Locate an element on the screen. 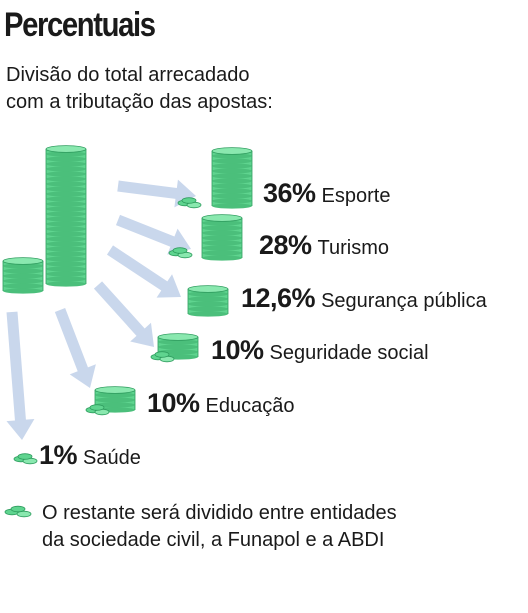  item-seguranca-publica: 12,6% Segurança pública is located at coordinates (364, 298).